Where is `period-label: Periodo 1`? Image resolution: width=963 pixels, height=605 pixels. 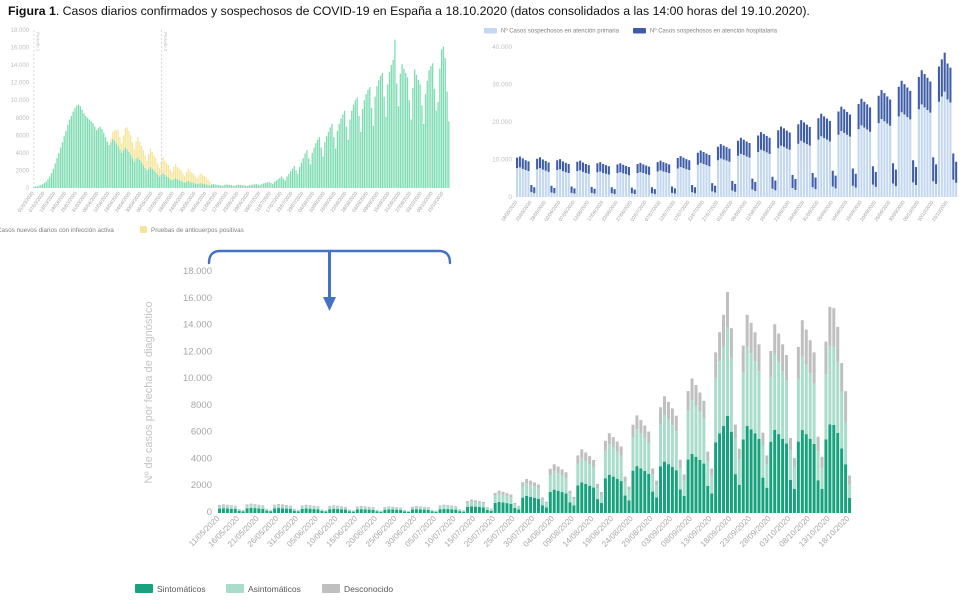 period-label: Periodo 1 is located at coordinates (37, 42).